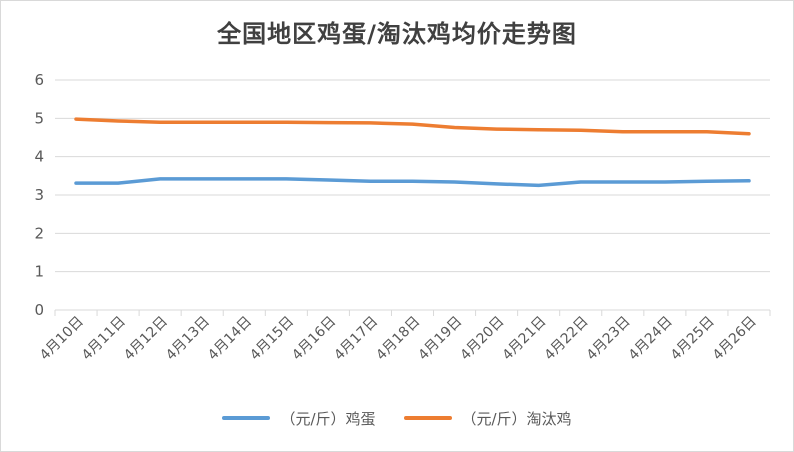  I want to click on x-tick-label: 4月24日, so click(651, 339).